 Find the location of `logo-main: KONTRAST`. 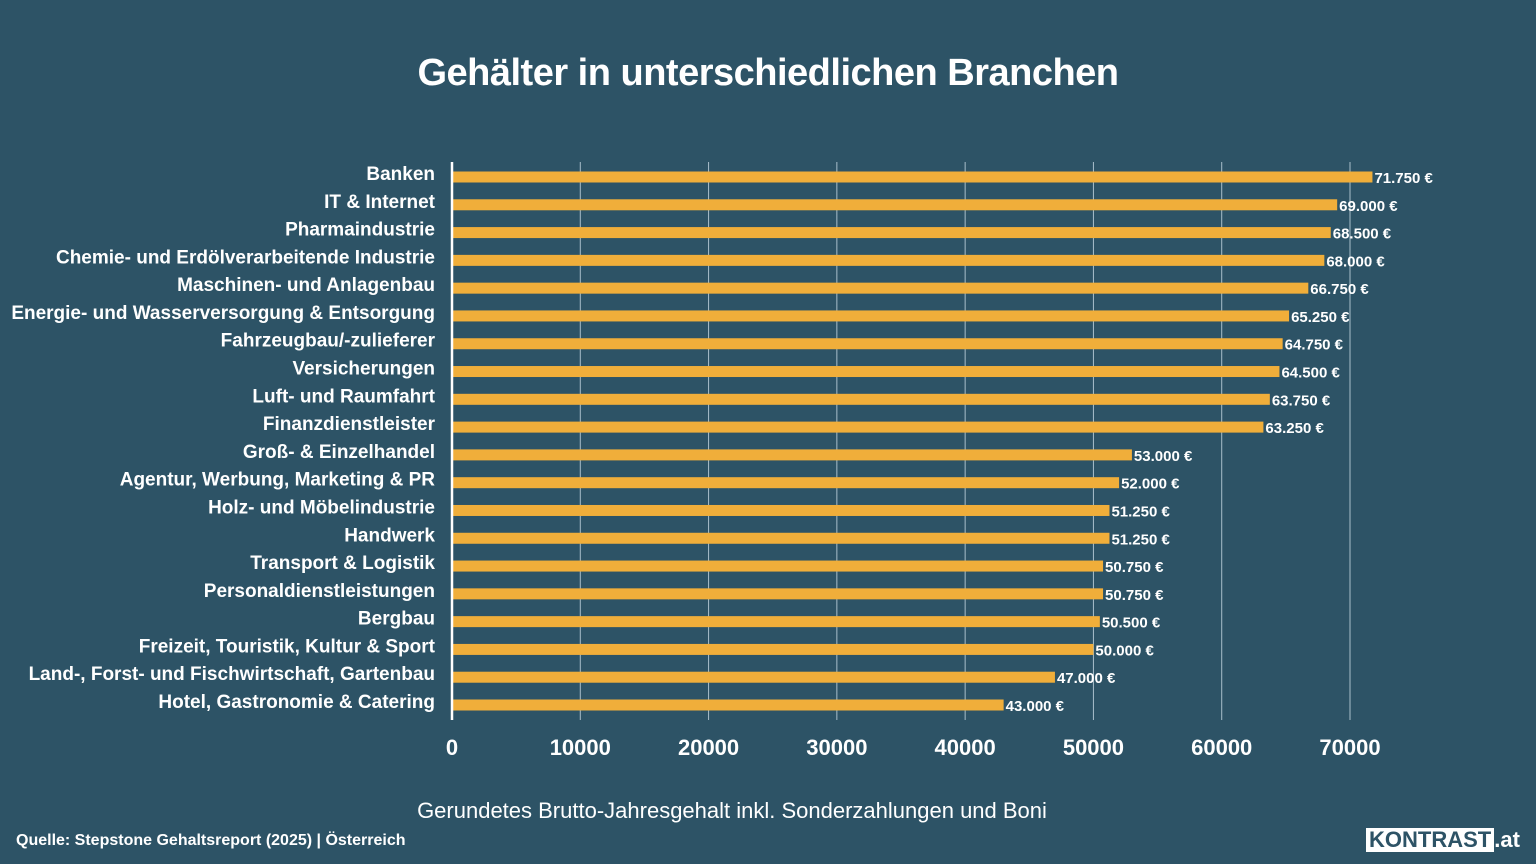

logo-main: KONTRAST is located at coordinates (1430, 840).